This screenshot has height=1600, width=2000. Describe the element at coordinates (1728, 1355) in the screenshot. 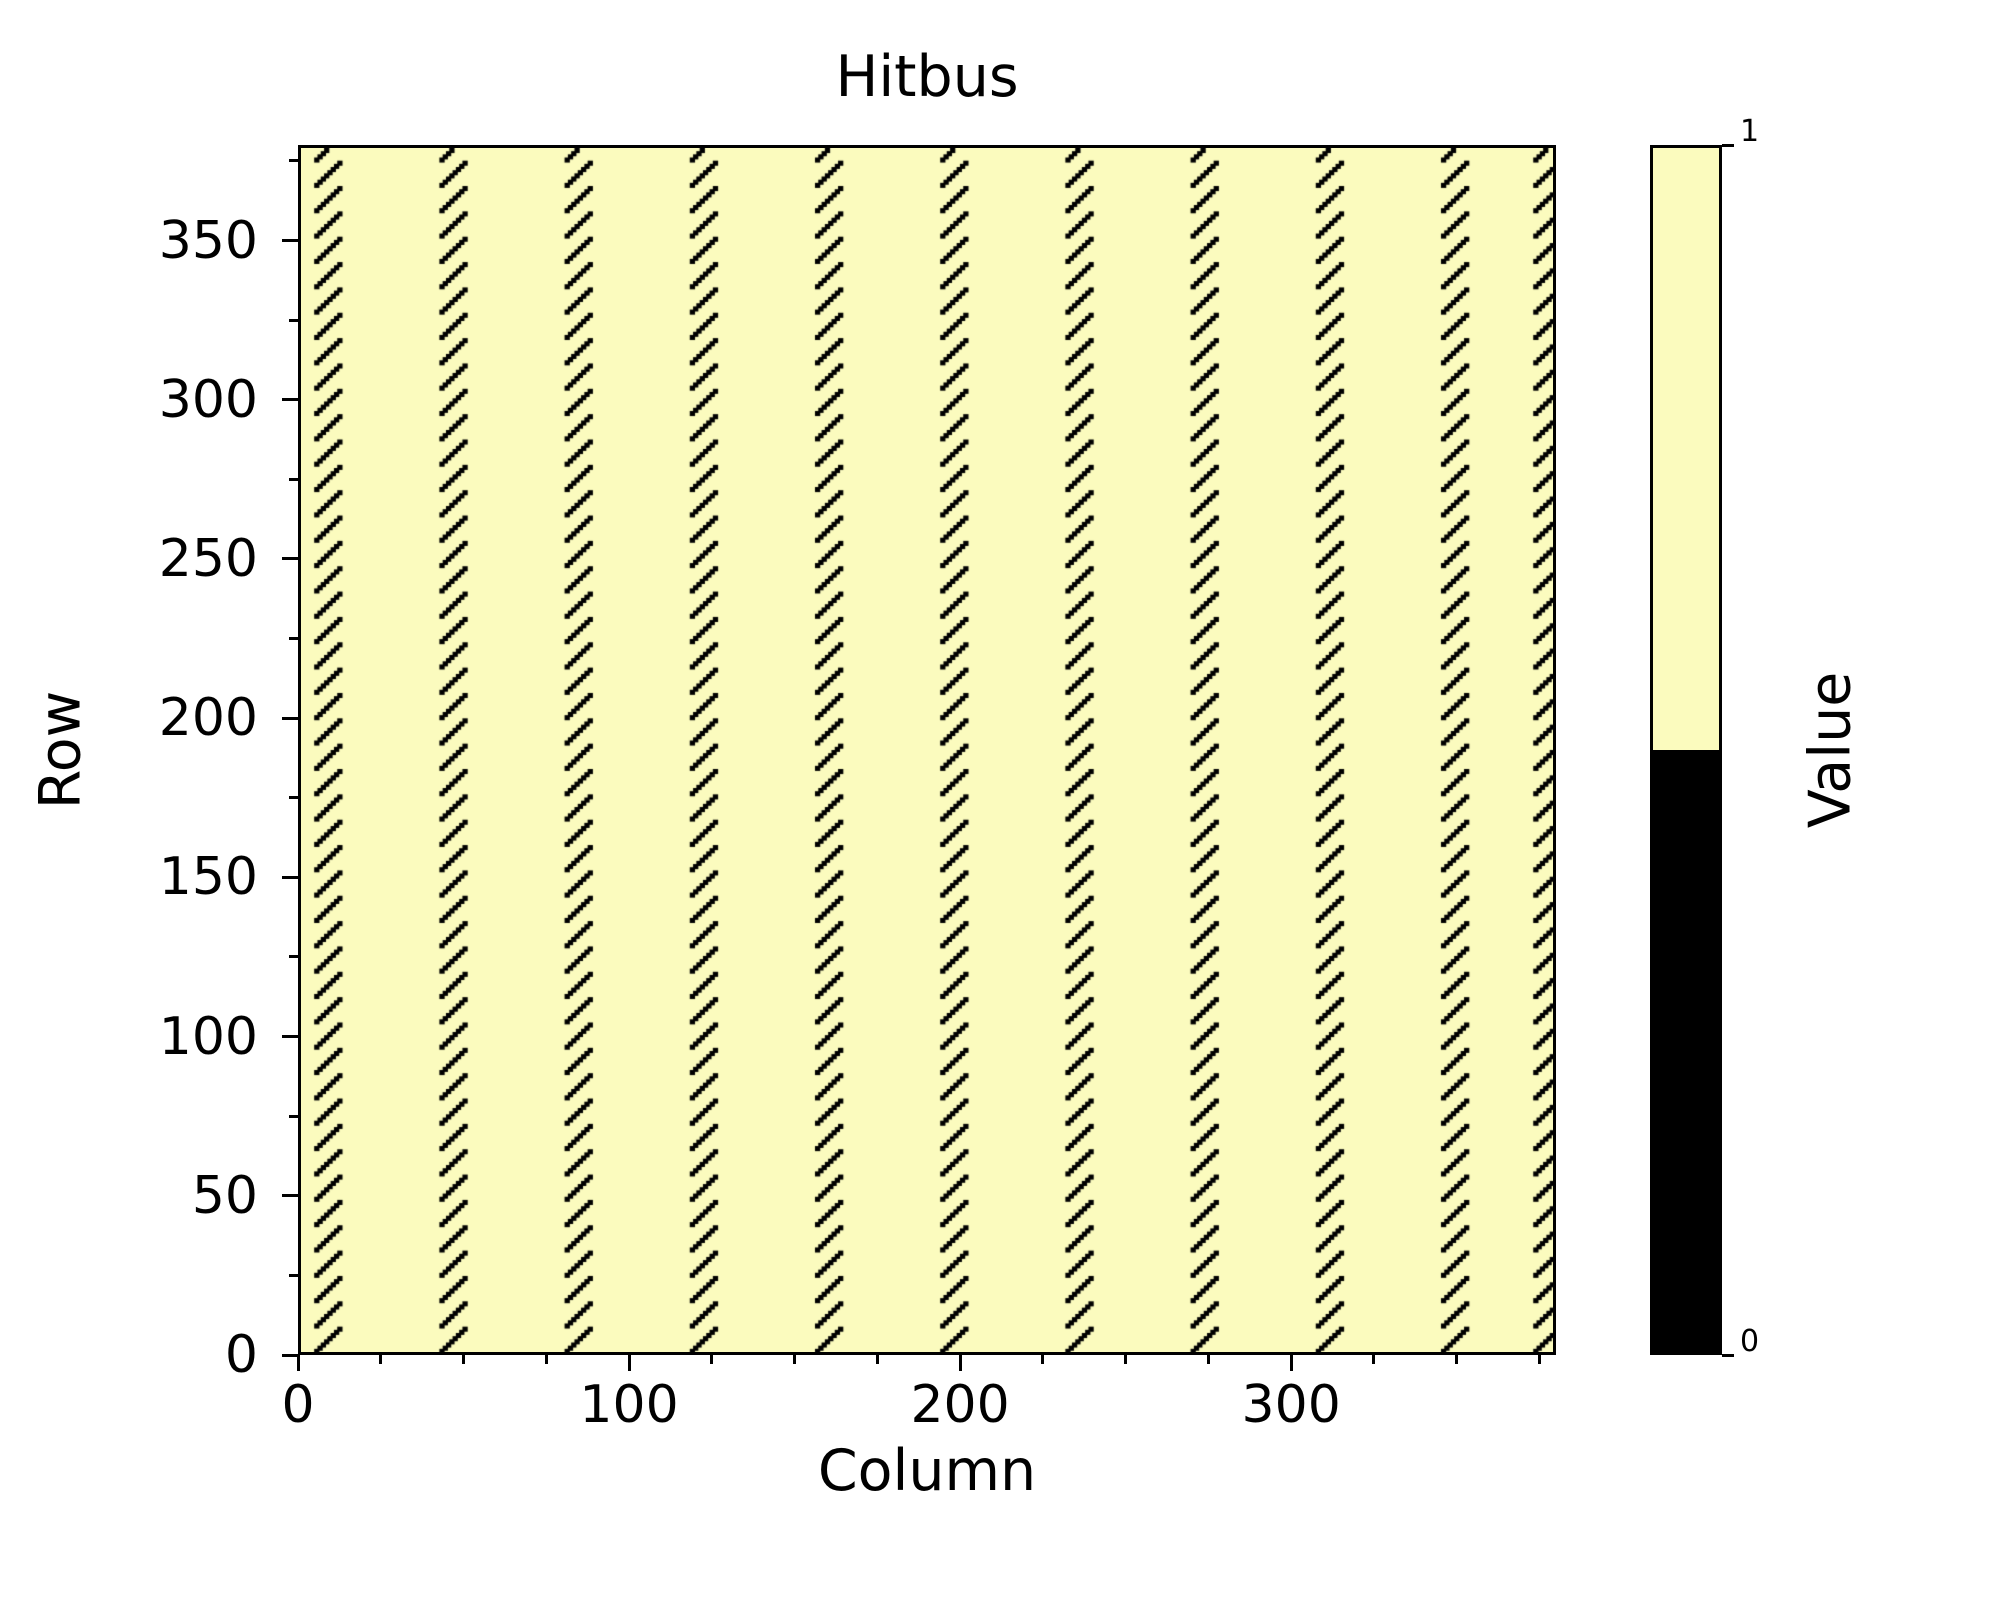

I see `colorbar-tick-bottom` at that location.